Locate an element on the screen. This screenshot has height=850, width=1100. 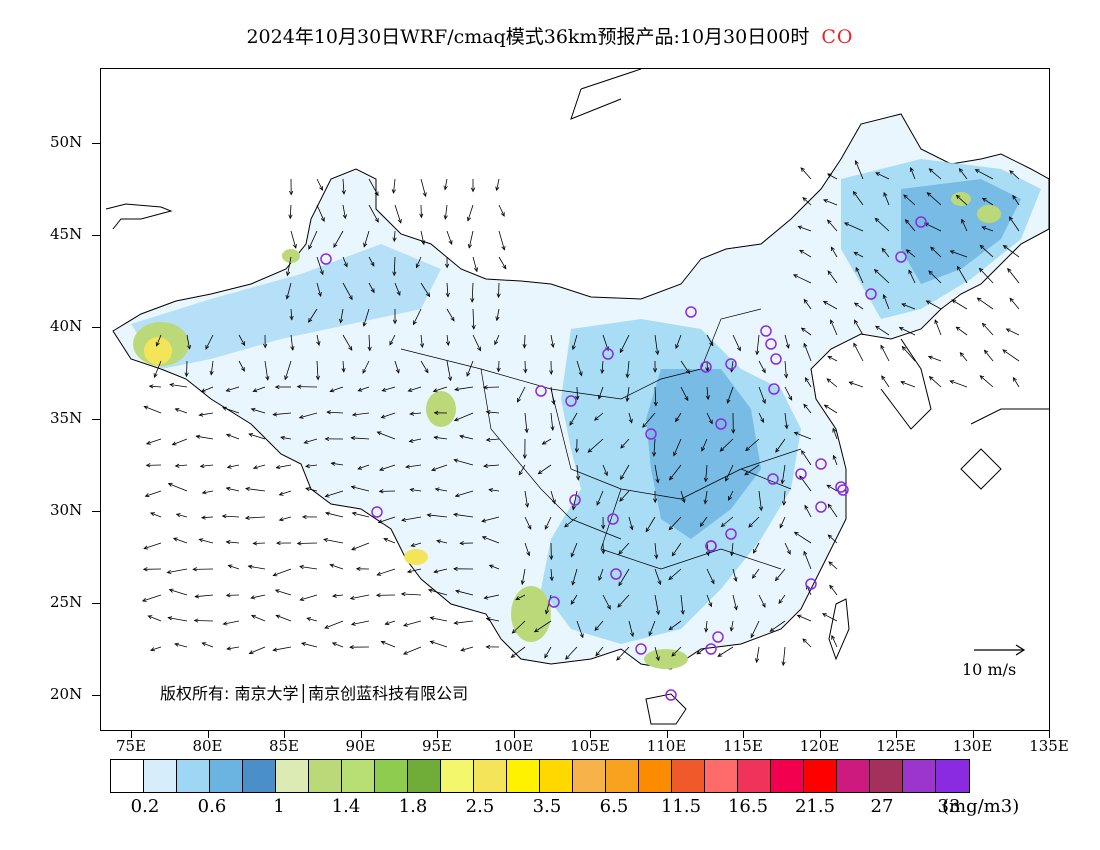
wind-reference-vector: 10 m/s is located at coordinates (1005, 665).